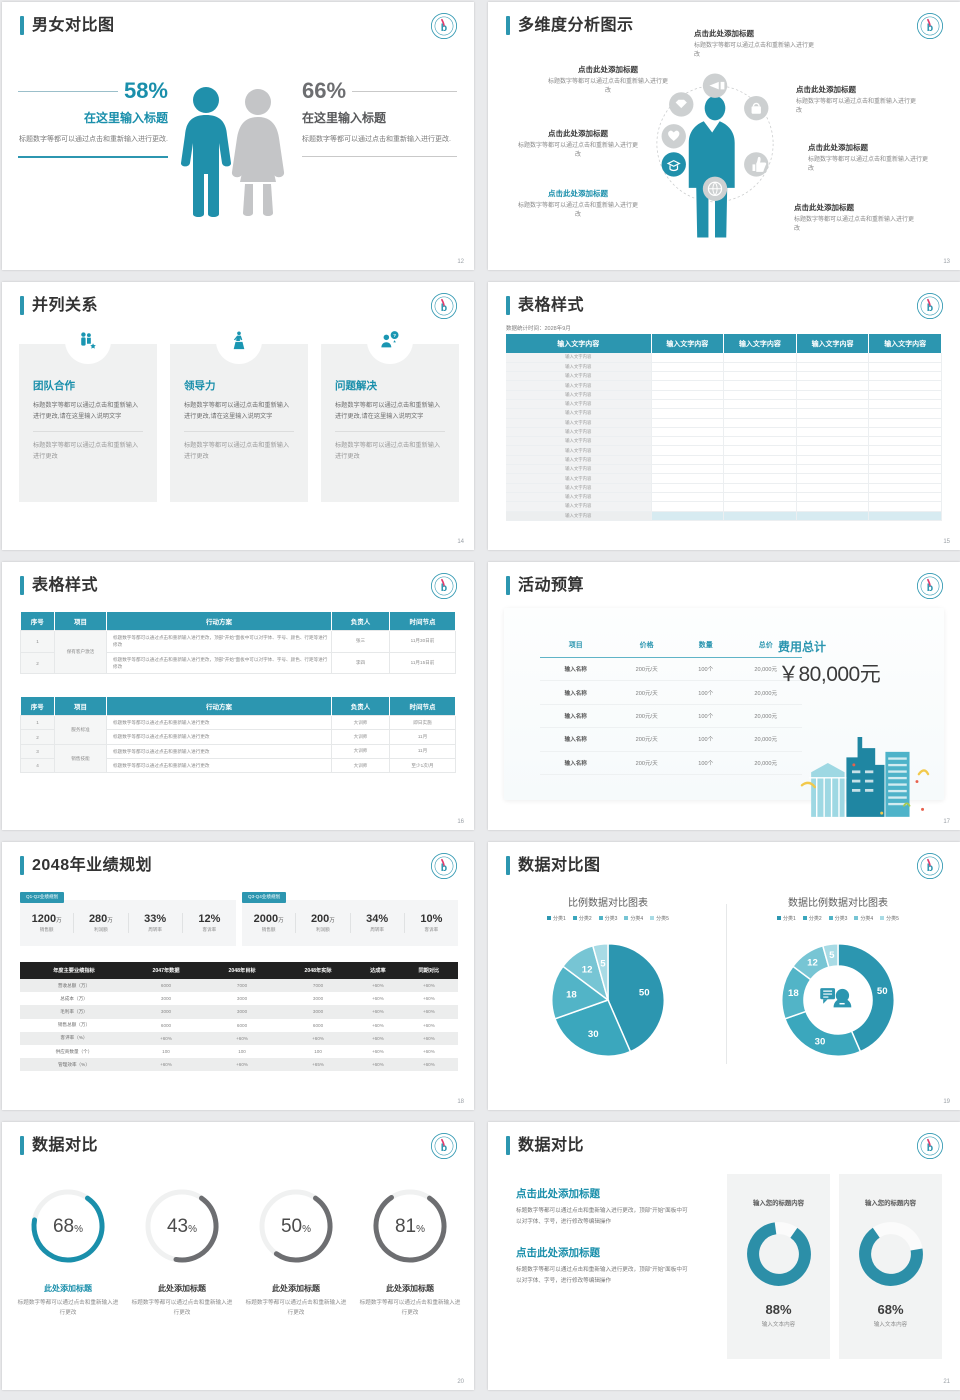  I want to click on cell-index: 3, so click(37, 751).